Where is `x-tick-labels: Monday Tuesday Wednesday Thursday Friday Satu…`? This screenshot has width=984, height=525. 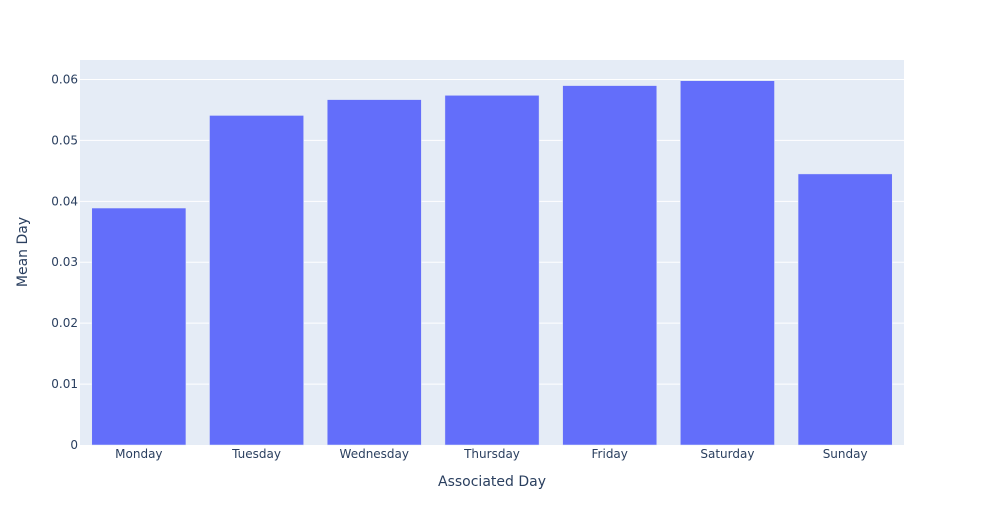 x-tick-labels: Monday Tuesday Wednesday Thursday Friday Satu… is located at coordinates (491, 454).